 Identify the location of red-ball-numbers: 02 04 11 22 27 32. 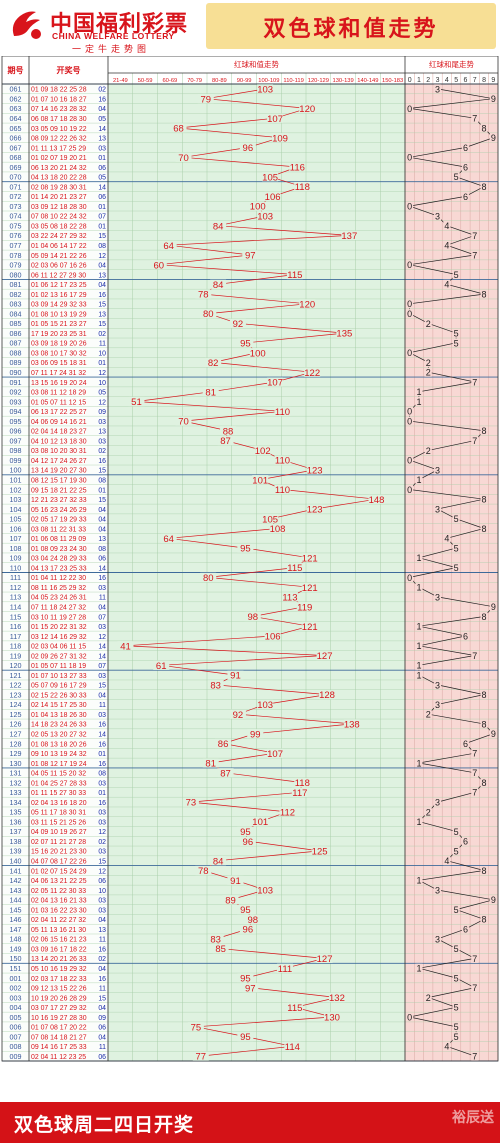
(58, 920).